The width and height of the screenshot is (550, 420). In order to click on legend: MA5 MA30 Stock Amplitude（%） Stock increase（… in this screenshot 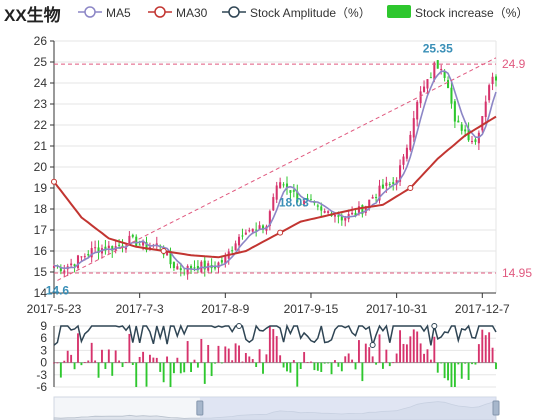, I will do `click(303, 12)`.